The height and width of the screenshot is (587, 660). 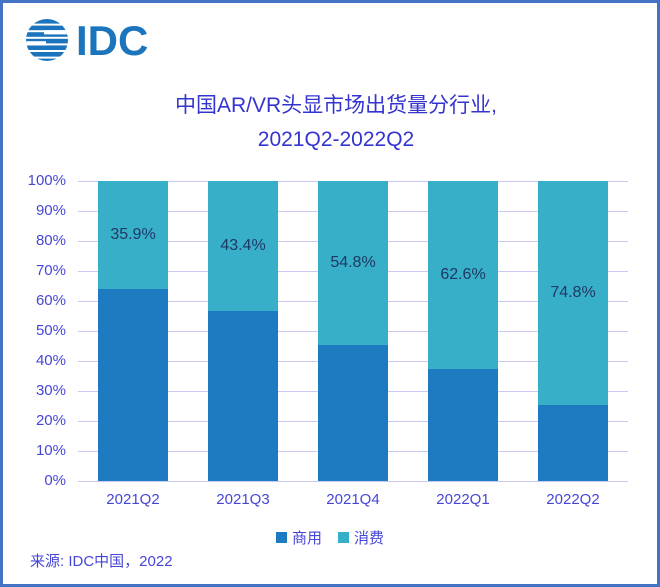 What do you see at coordinates (50, 390) in the screenshot?
I see `y-axis-label: 30%` at bounding box center [50, 390].